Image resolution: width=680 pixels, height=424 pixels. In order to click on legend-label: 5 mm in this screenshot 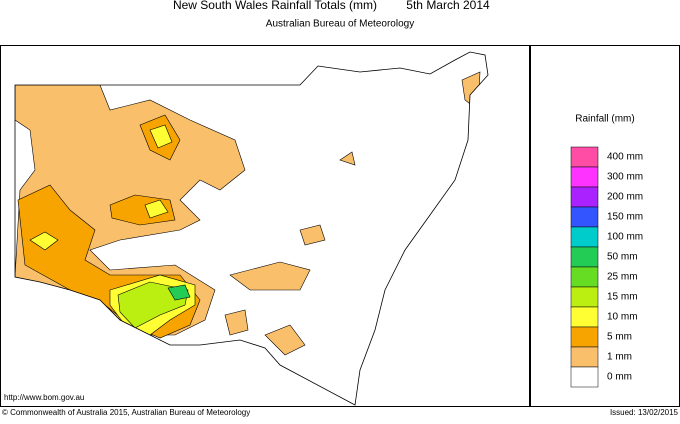, I will do `click(619, 337)`.